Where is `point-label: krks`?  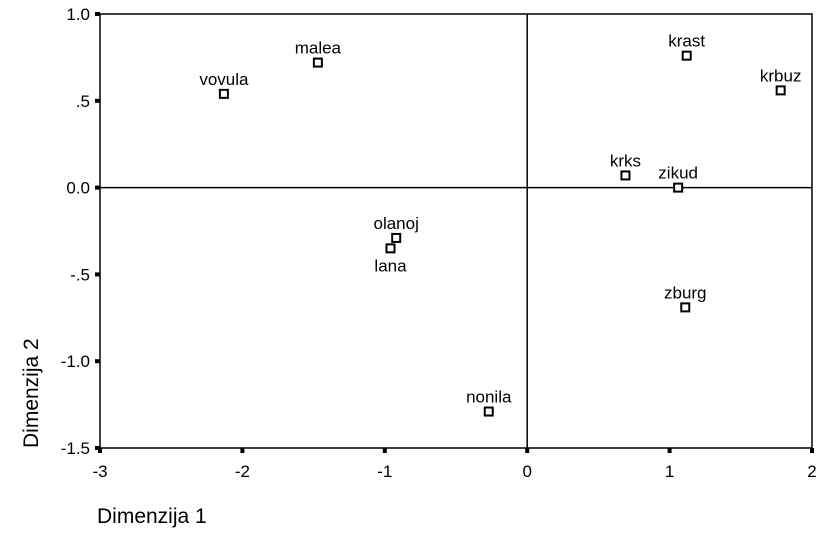
point-label: krks is located at coordinates (625, 160).